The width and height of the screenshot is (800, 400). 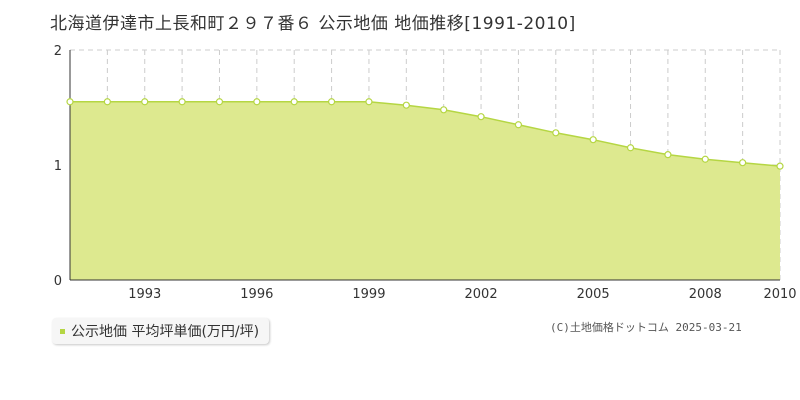 I want to click on x-tick-label: 2010, so click(x=779, y=294).